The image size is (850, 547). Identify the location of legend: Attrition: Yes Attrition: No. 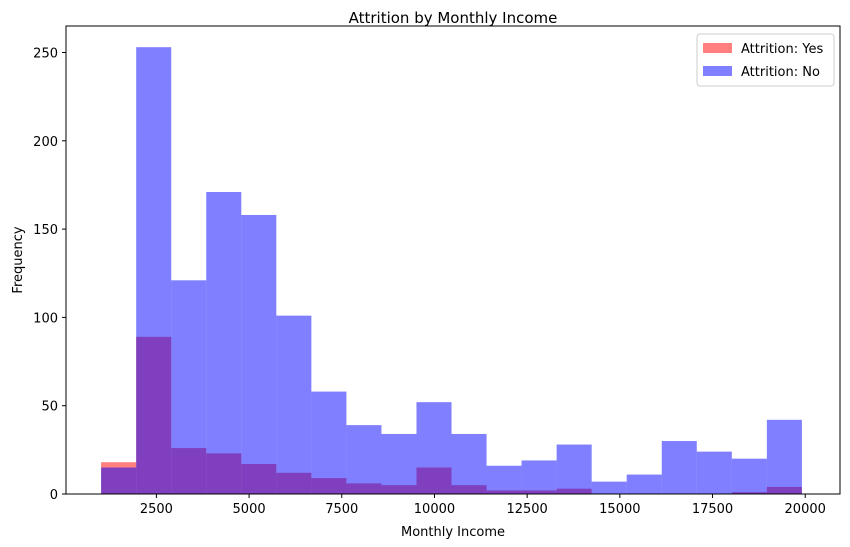
(765, 60).